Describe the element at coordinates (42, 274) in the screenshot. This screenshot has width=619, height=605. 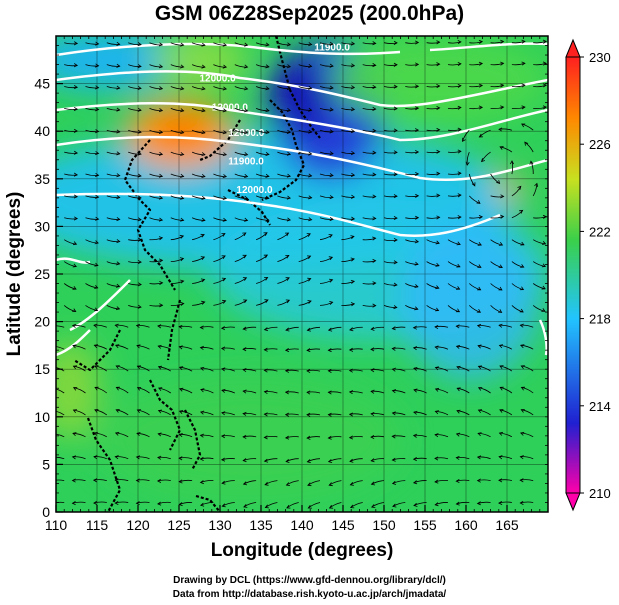
I see `y-tick-label: 25` at that location.